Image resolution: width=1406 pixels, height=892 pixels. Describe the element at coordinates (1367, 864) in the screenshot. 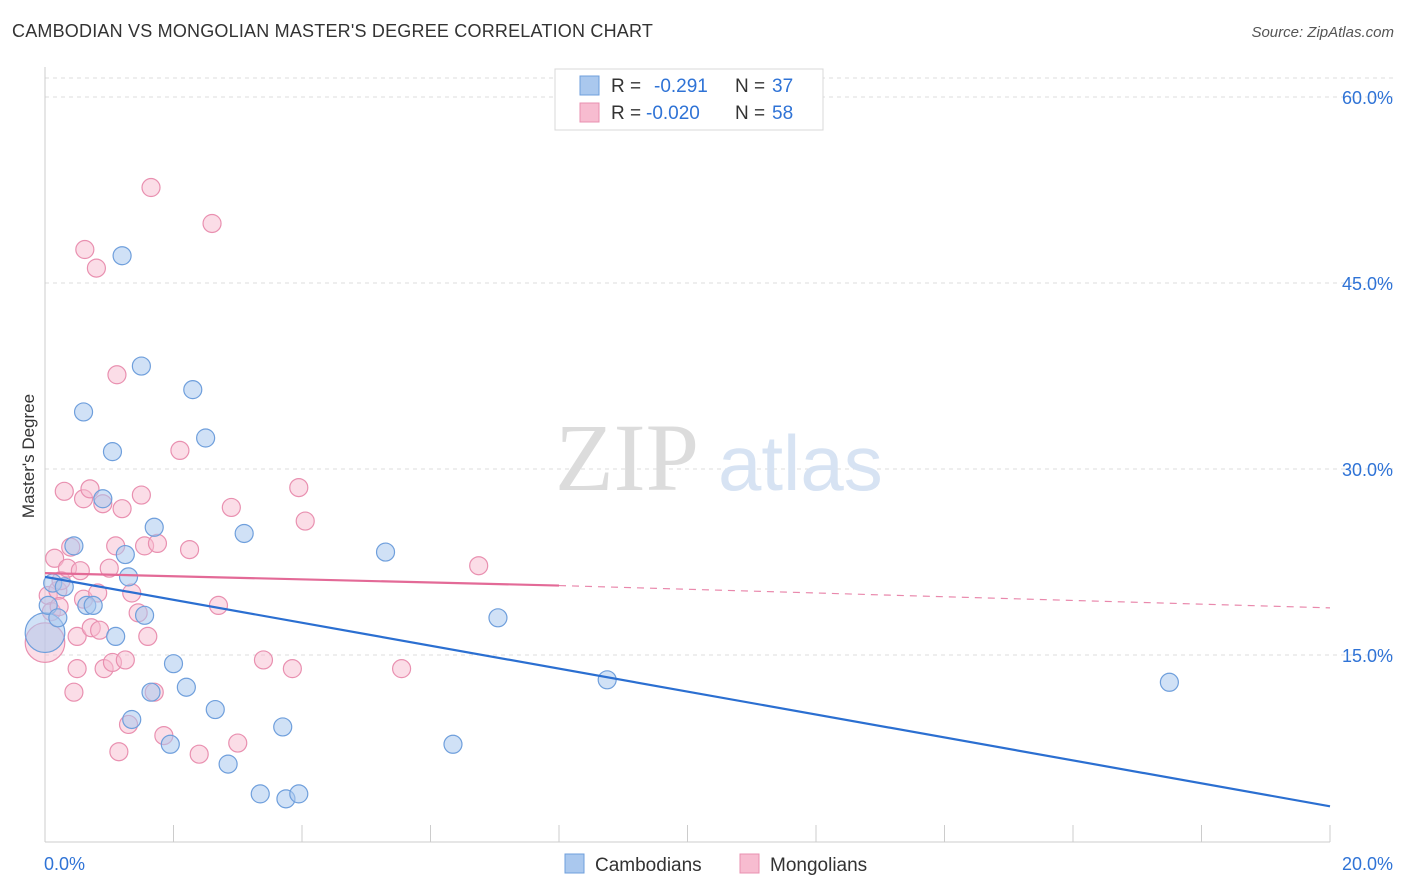

I see `x-tick-label-max: 20.0%` at that location.